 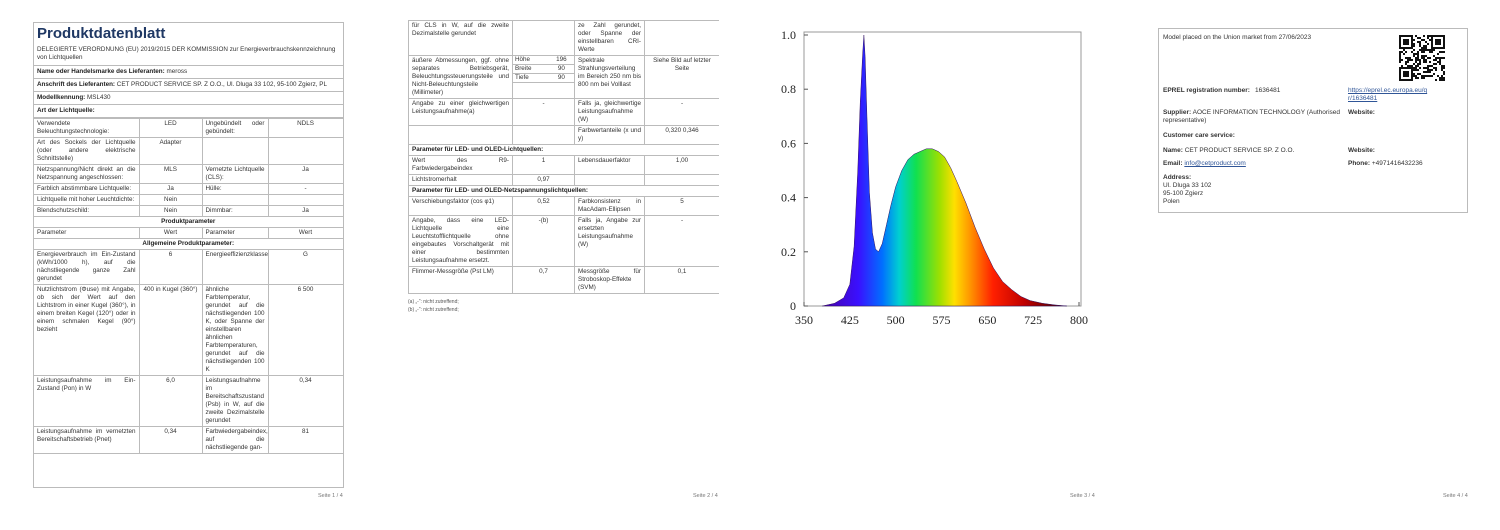 What do you see at coordinates (171, 267) in the screenshot?
I see `cell: 6` at bounding box center [171, 267].